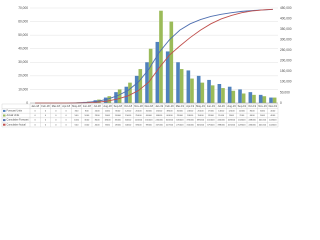 Image resolution: width=320 pixels, height=240 pixels. Describe the element at coordinates (169, 106) in the screenshot. I see `x-tick-label: Feb-19` at that location.